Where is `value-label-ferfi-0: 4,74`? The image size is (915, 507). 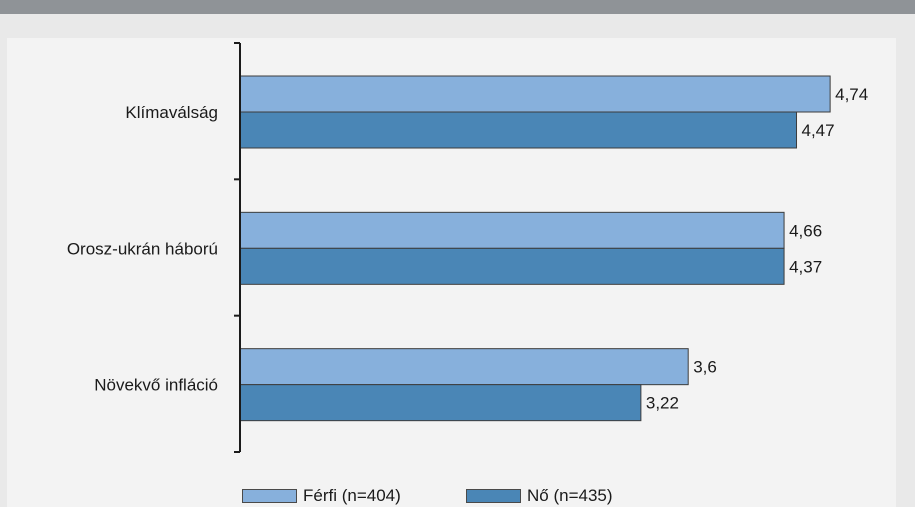 value-label-ferfi-0: 4,74 is located at coordinates (851, 94).